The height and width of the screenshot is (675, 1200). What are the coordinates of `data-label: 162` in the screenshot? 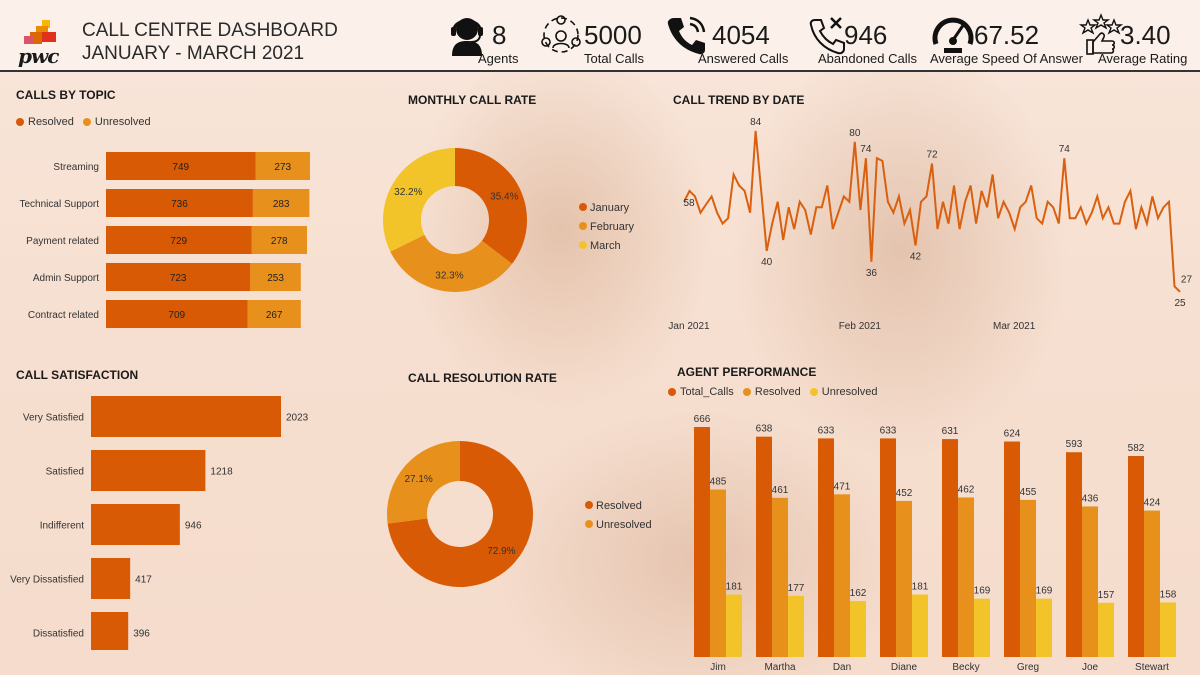 It's located at (858, 593).